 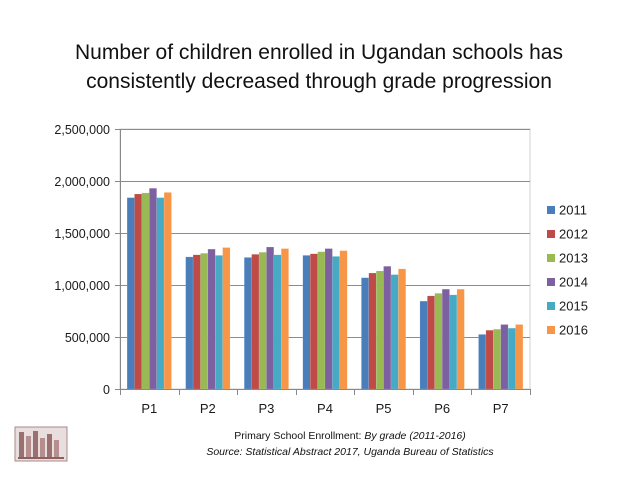 I want to click on legend-label-2011: 2011, so click(x=573, y=210).